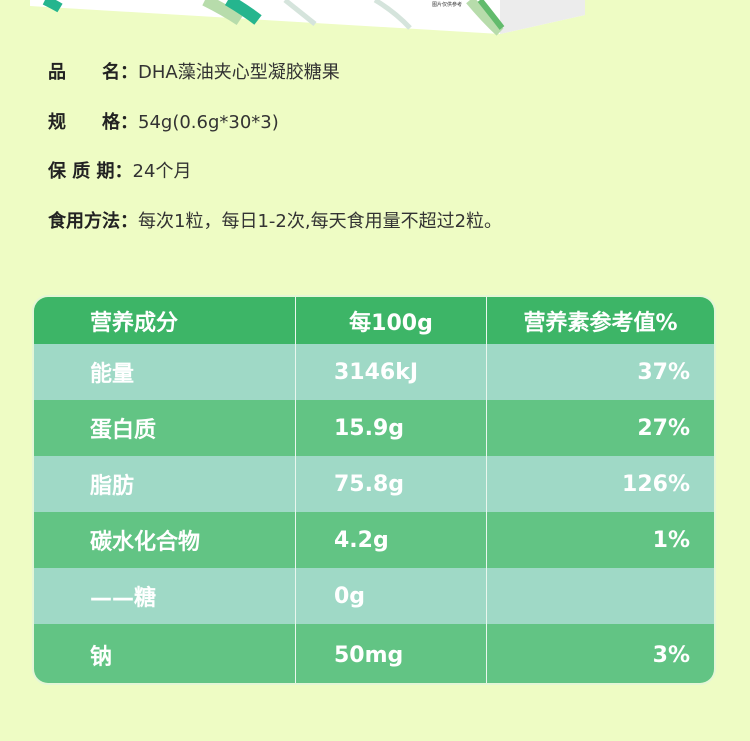 This screenshot has height=741, width=750. Describe the element at coordinates (391, 372) in the screenshot. I see `cell: 3146kJ` at that location.